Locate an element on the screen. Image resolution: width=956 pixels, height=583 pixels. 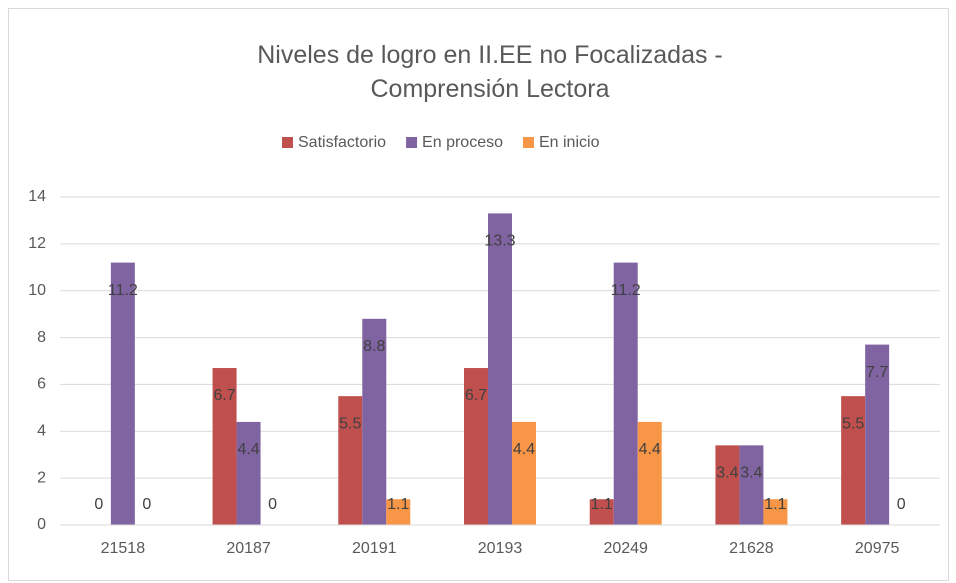
value-label: 7.7 is located at coordinates (877, 372).